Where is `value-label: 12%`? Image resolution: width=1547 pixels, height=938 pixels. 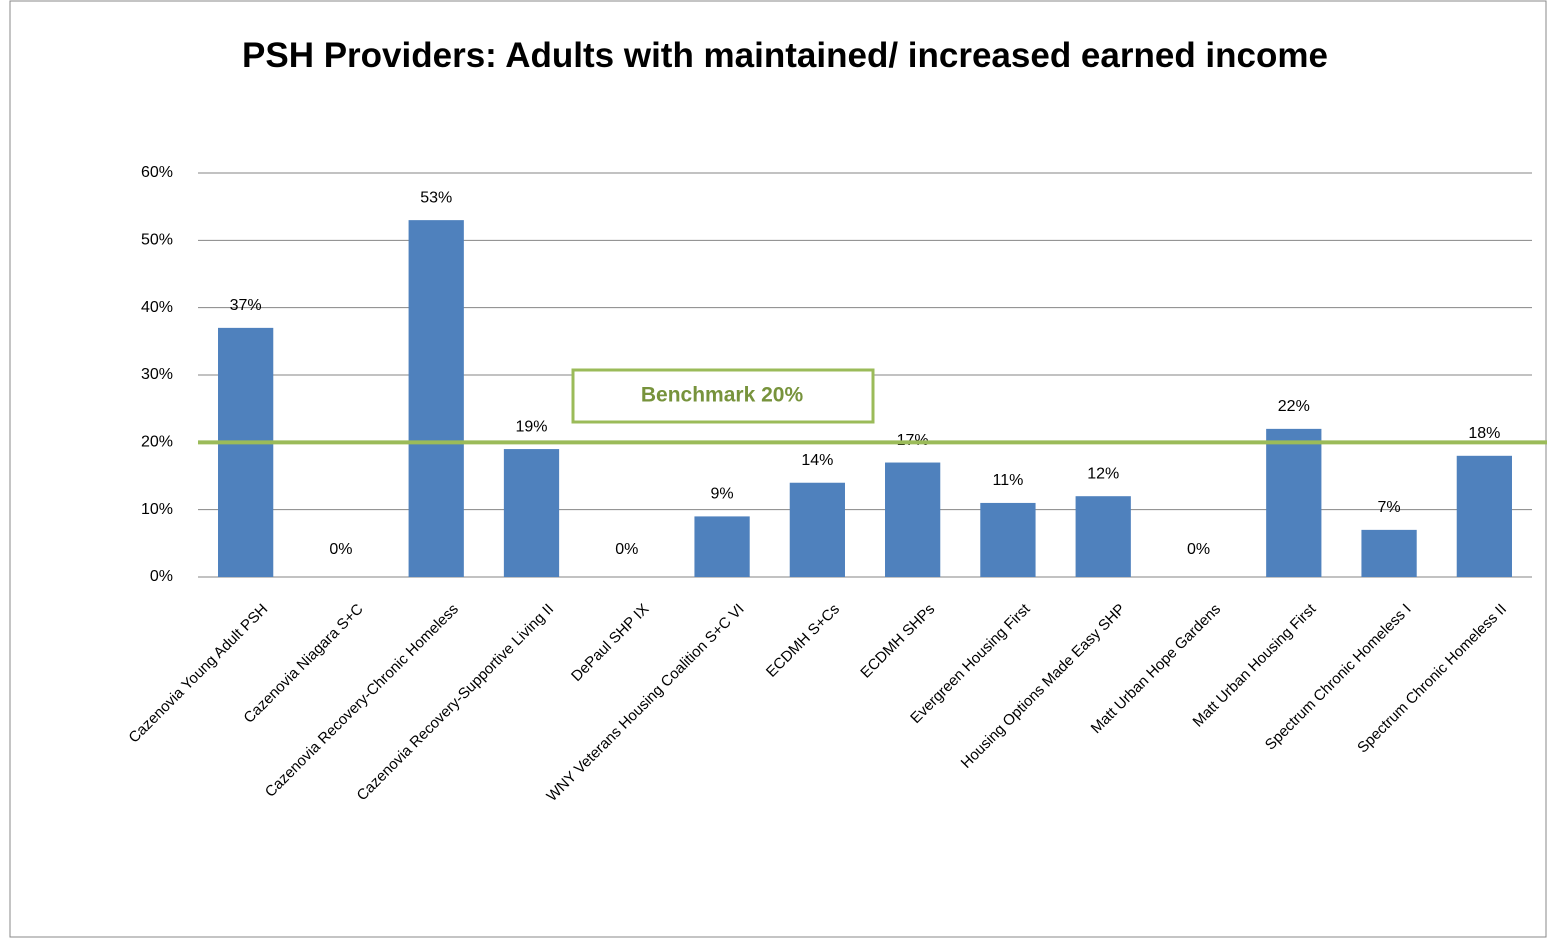 value-label: 12% is located at coordinates (1103, 473).